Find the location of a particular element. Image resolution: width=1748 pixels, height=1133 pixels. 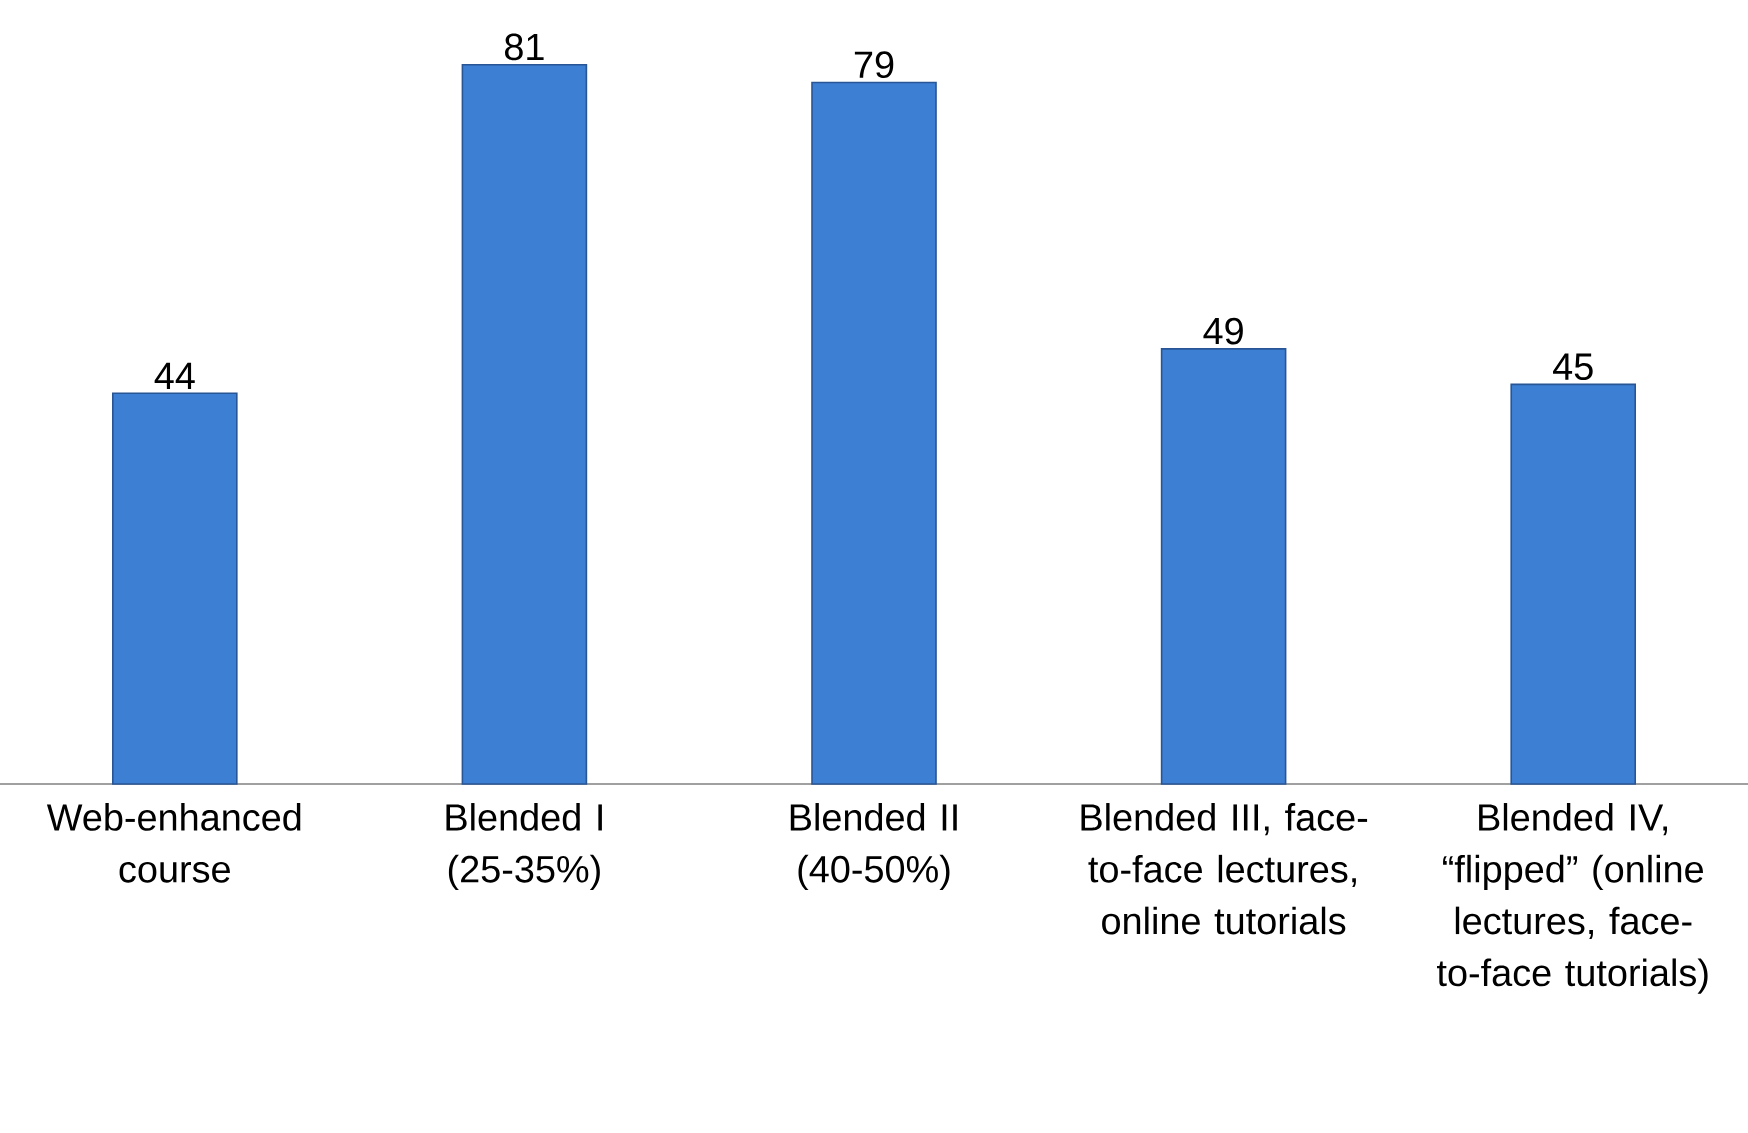

x-tick-label: Web-enhanced course is located at coordinates (173, 843).